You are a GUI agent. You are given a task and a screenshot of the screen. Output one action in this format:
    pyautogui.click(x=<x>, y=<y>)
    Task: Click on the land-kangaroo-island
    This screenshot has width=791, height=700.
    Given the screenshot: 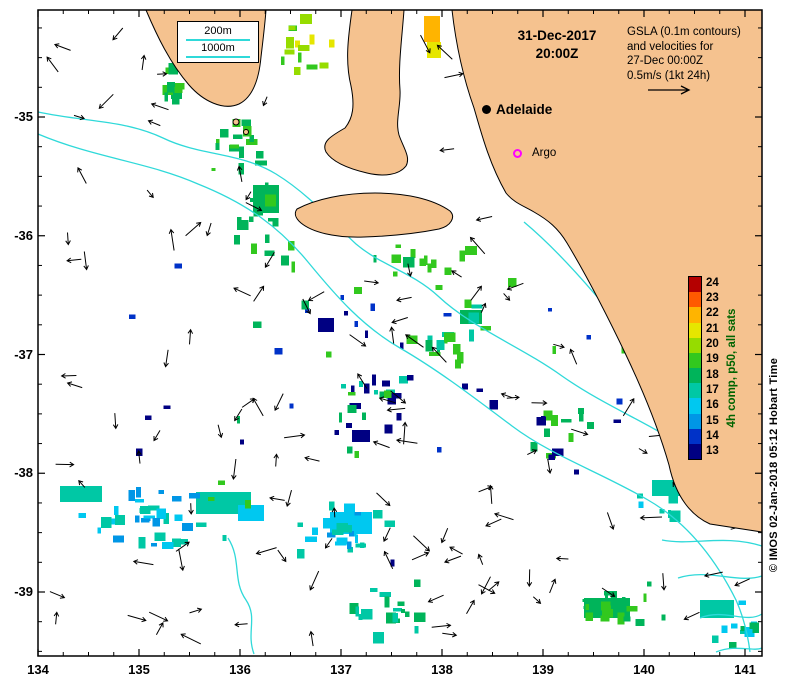 What is the action you would take?
    pyautogui.click(x=373, y=215)
    